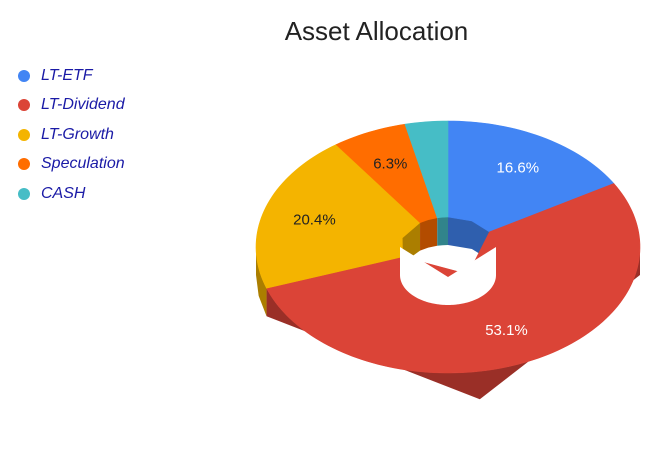 The image size is (657, 465). What do you see at coordinates (518, 168) in the screenshot?
I see `slice-label-lt-etf: 16.6%` at bounding box center [518, 168].